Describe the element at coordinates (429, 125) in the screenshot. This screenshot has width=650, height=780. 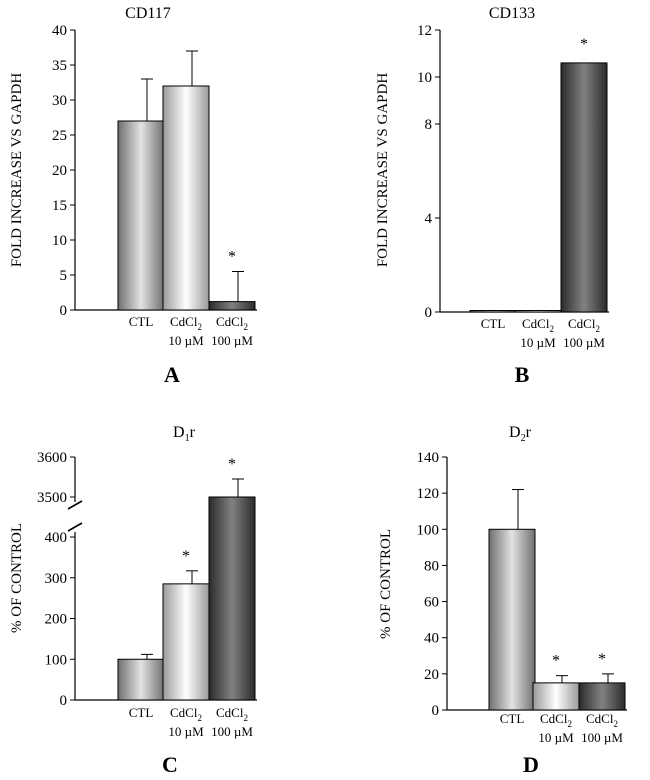
I see `y-tick-label: 8` at that location.